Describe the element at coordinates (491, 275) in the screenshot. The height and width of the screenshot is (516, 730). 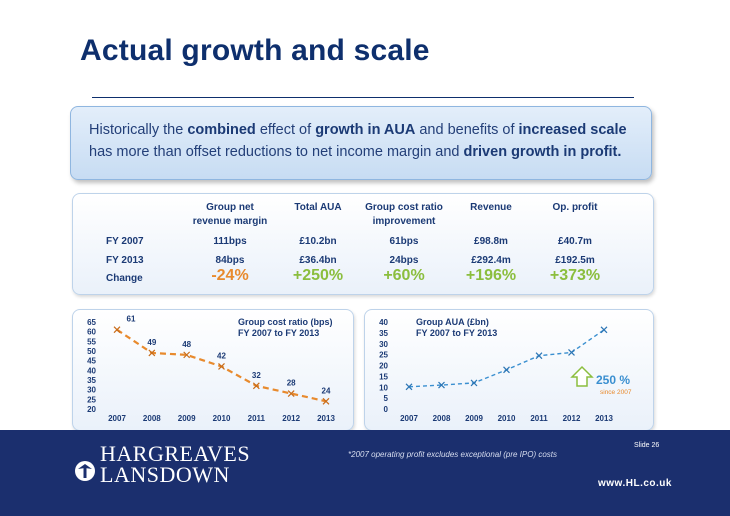
I see `change-revenue: +196%` at that location.